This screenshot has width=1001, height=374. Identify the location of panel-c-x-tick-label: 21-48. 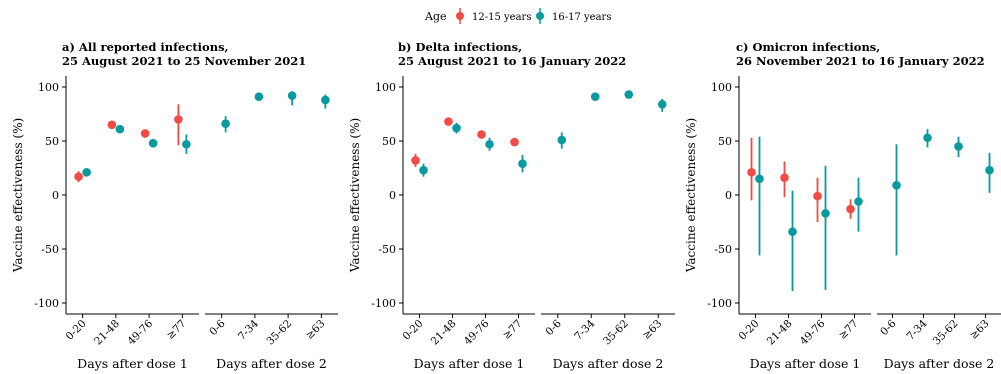
(780, 333).